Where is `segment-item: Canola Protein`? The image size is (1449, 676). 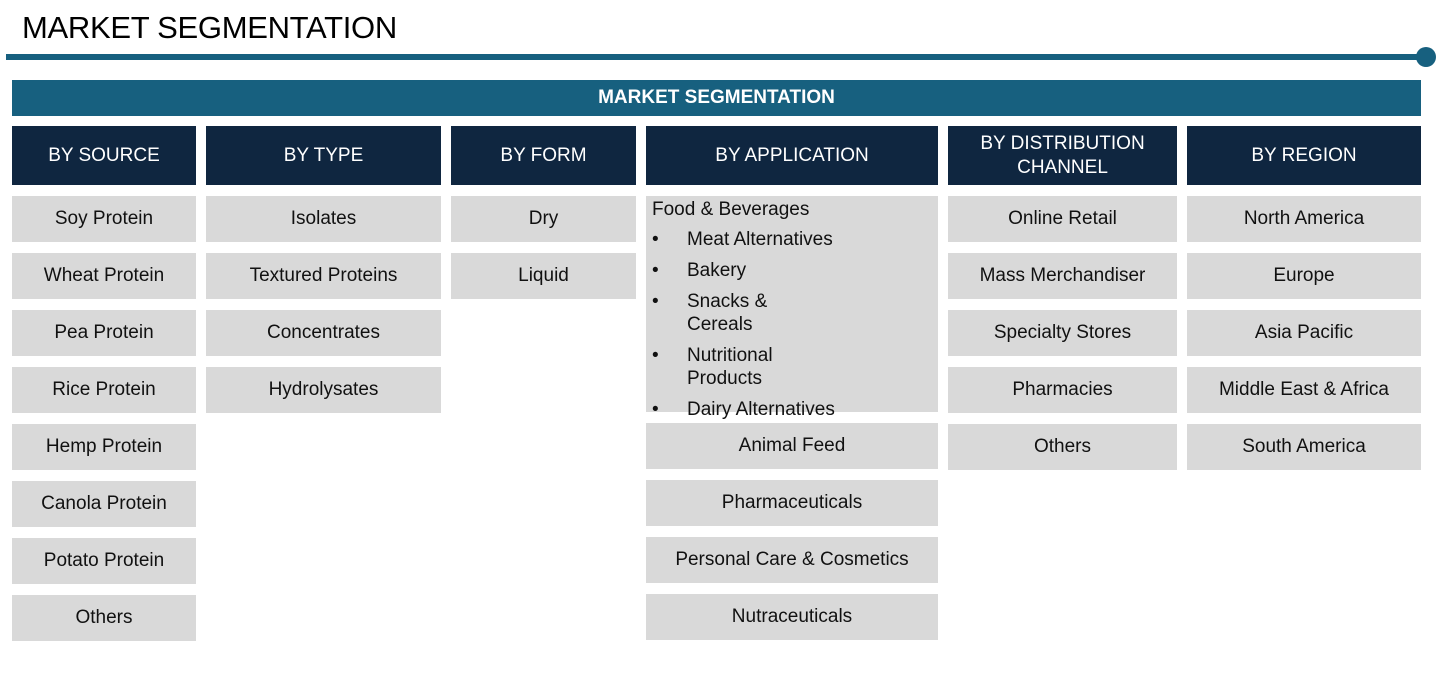
segment-item: Canola Protein is located at coordinates (104, 504).